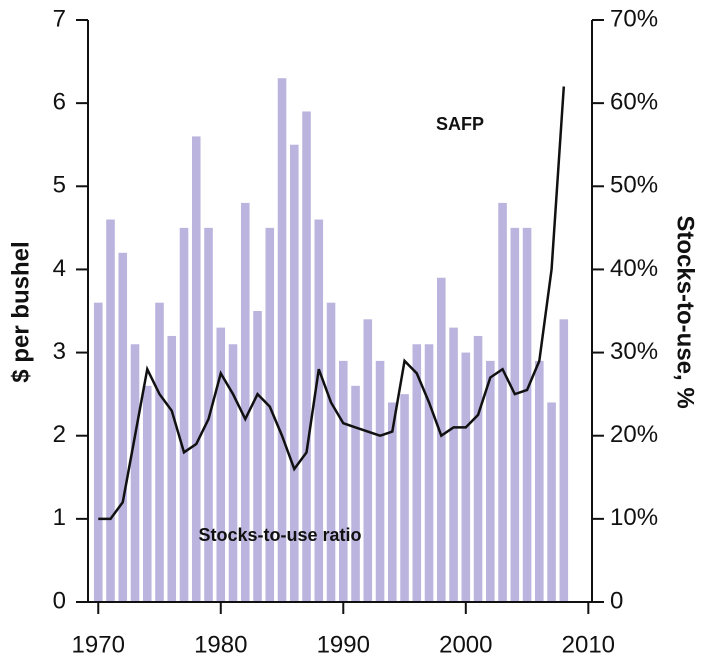 This screenshot has height=666, width=706. What do you see at coordinates (59, 351) in the screenshot?
I see `y-tick-label: 3` at bounding box center [59, 351].